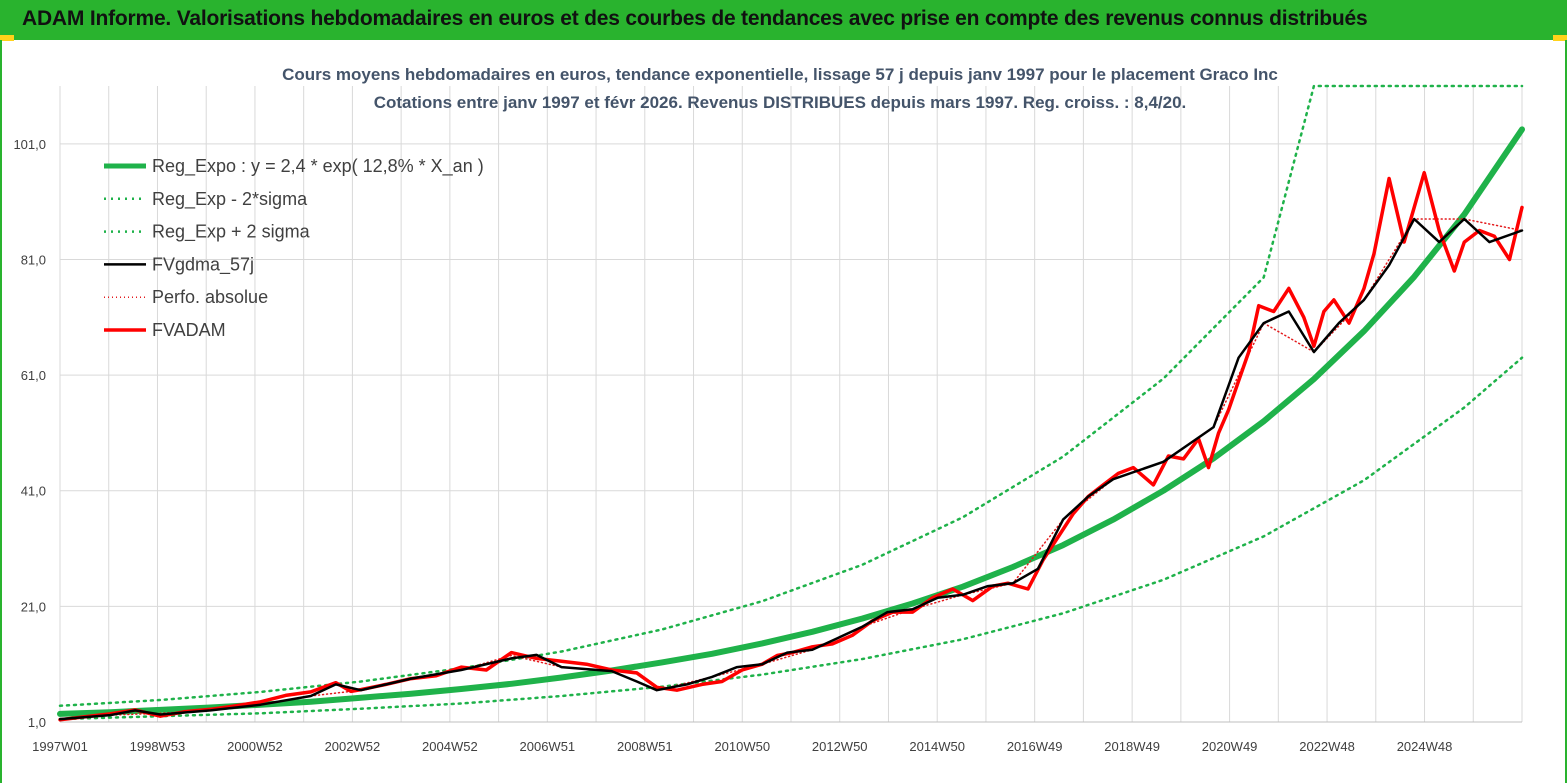 The width and height of the screenshot is (1567, 783). What do you see at coordinates (203, 264) in the screenshot?
I see `legend-label: FVgdma_57j` at bounding box center [203, 264].